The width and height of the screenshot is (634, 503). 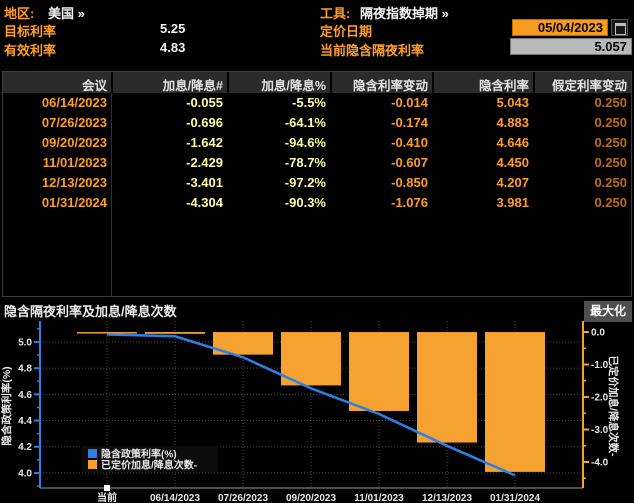 What do you see at coordinates (571, 46) in the screenshot?
I see `current-implied-rate-field: 5.057` at bounding box center [571, 46].